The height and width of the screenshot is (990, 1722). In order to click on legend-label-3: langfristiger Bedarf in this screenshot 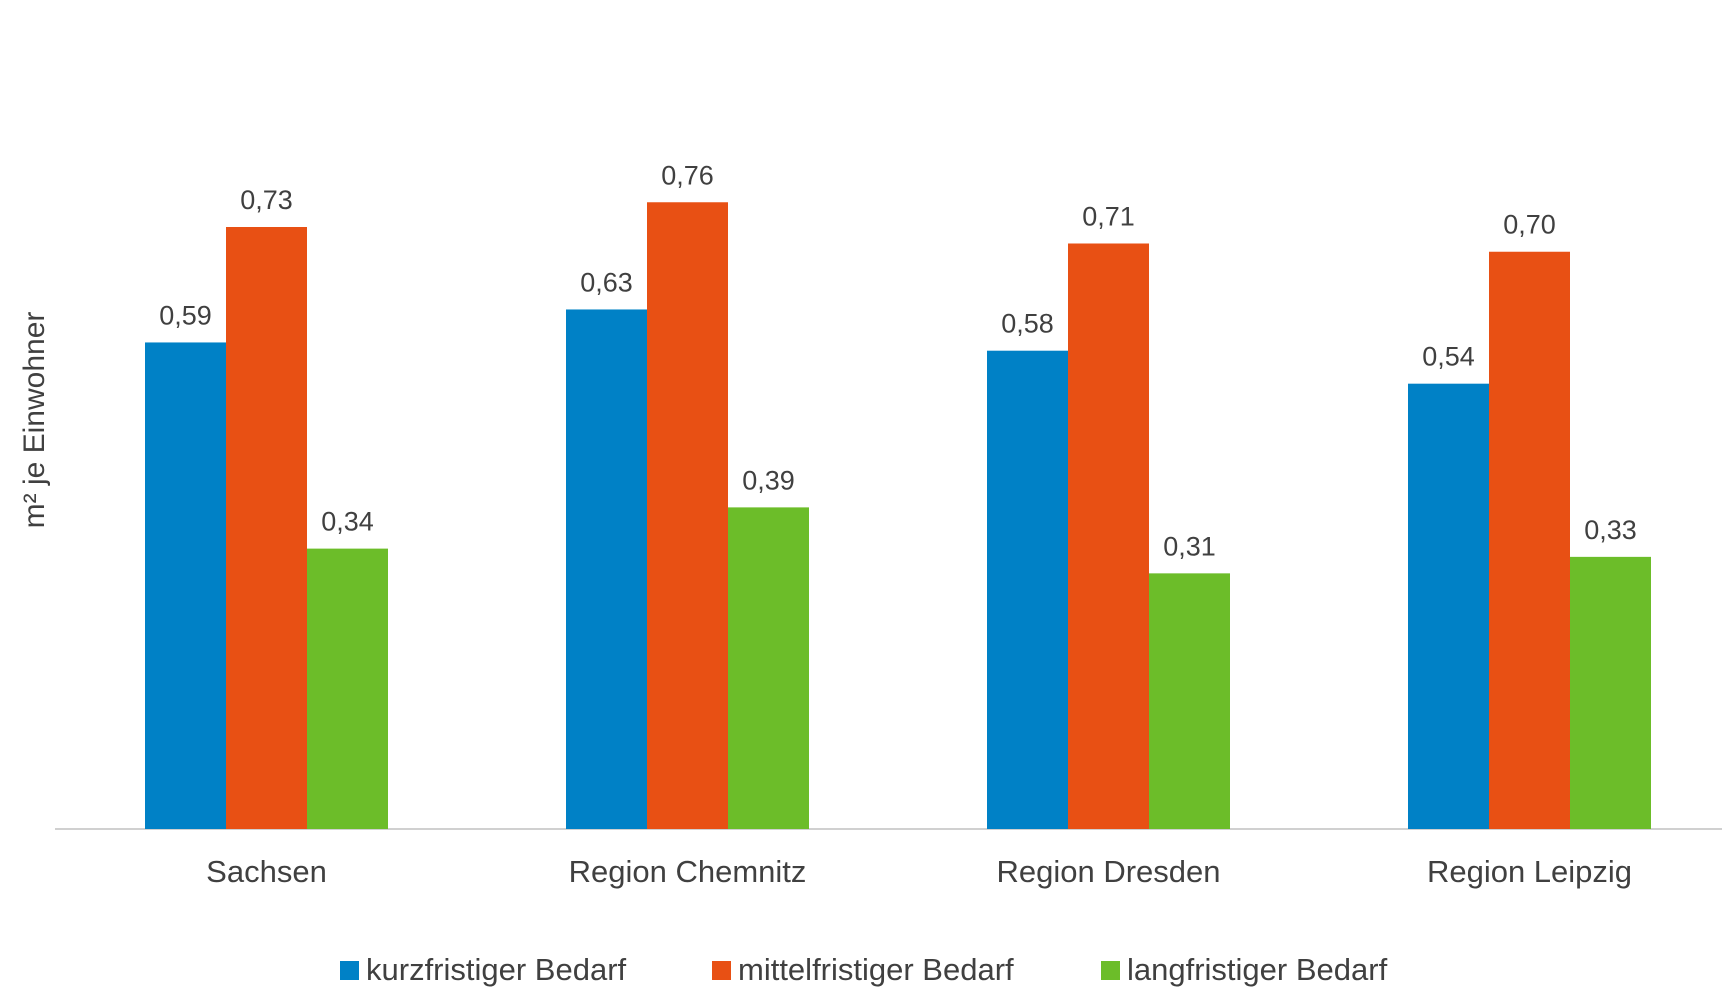, I will do `click(1257, 969)`.